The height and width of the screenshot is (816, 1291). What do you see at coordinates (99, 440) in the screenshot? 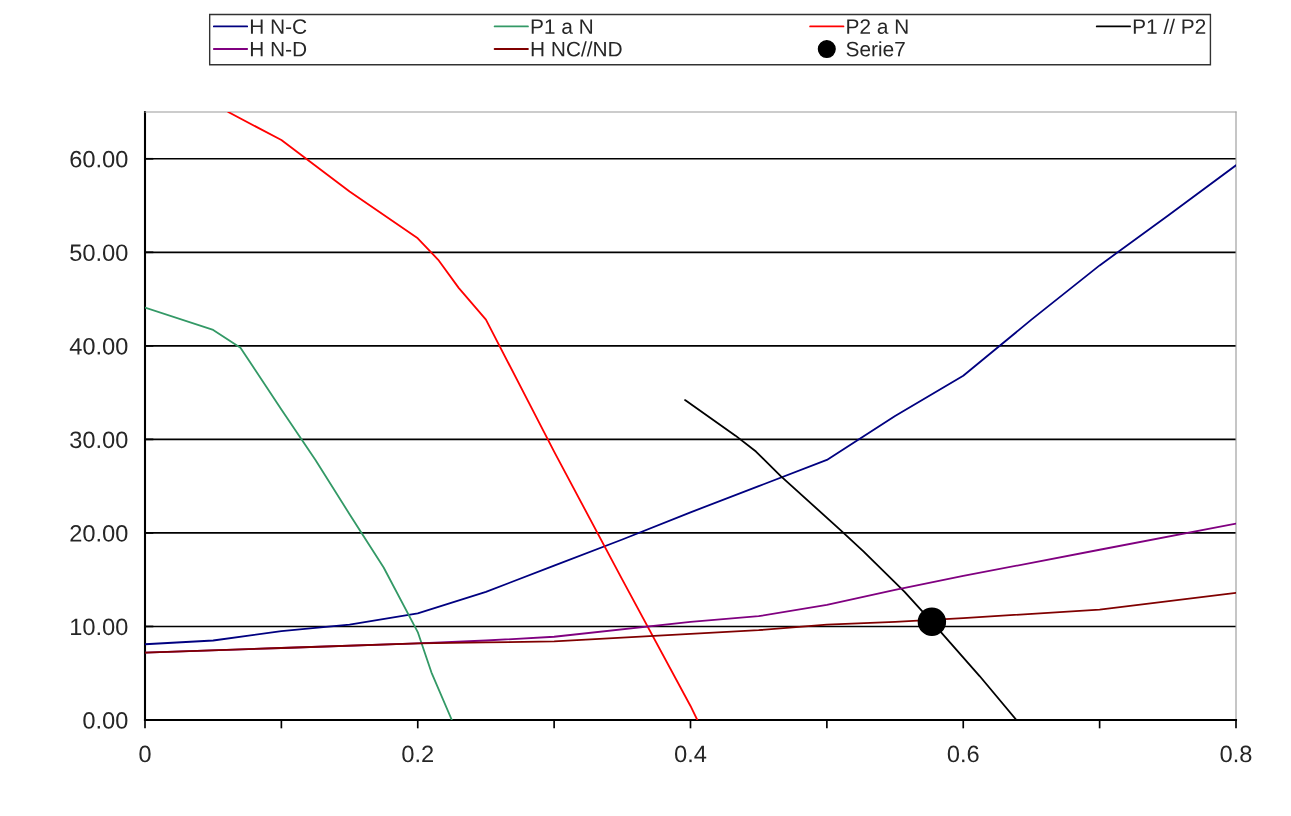
I see `y-tick-label: 30.00` at bounding box center [99, 440].